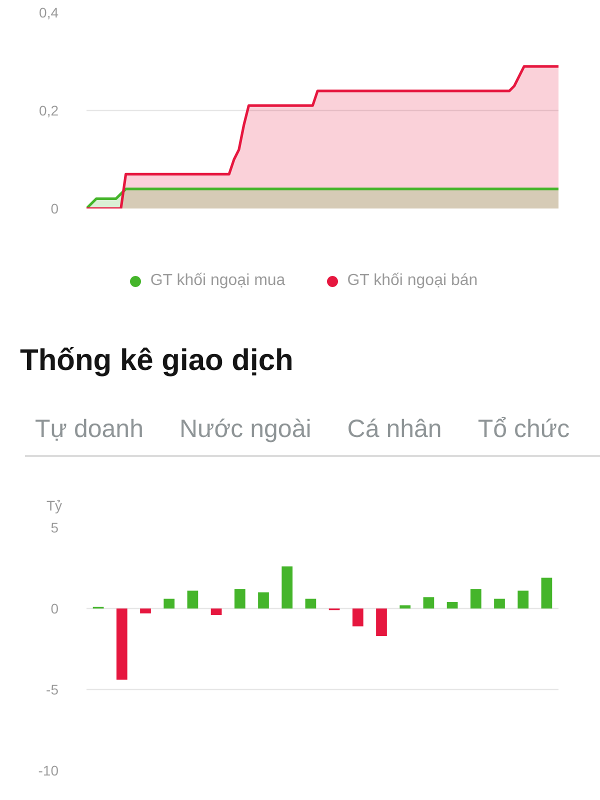 Image resolution: width=600 pixels, height=800 pixels. Describe the element at coordinates (52, 690) in the screenshot. I see `y-tick-label: -5` at that location.